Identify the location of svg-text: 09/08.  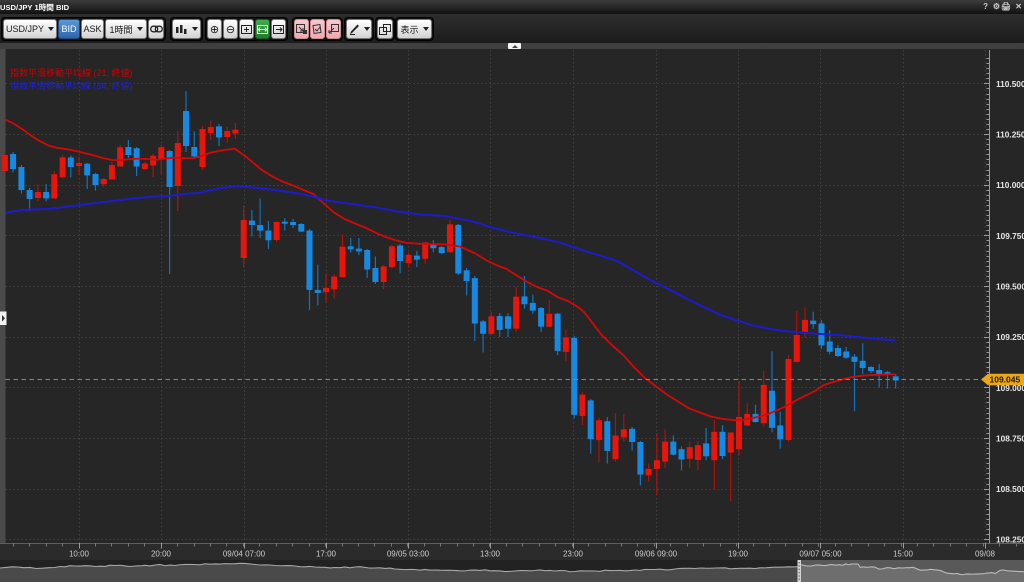
(985, 554).